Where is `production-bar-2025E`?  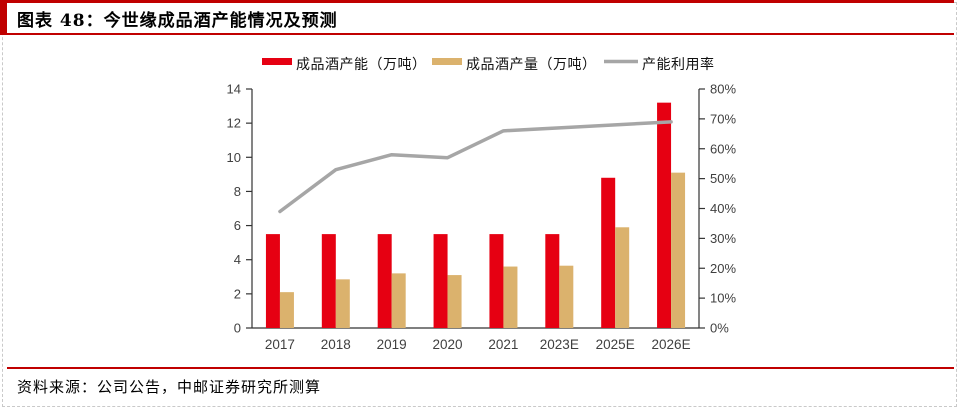
production-bar-2025E is located at coordinates (622, 277).